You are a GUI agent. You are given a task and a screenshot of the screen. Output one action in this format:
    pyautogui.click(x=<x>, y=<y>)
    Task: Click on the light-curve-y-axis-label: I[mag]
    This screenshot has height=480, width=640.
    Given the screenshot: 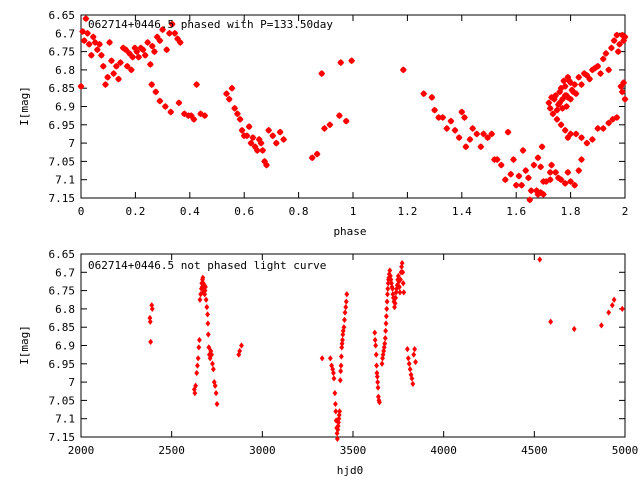 What is the action you would take?
    pyautogui.click(x=24, y=345)
    